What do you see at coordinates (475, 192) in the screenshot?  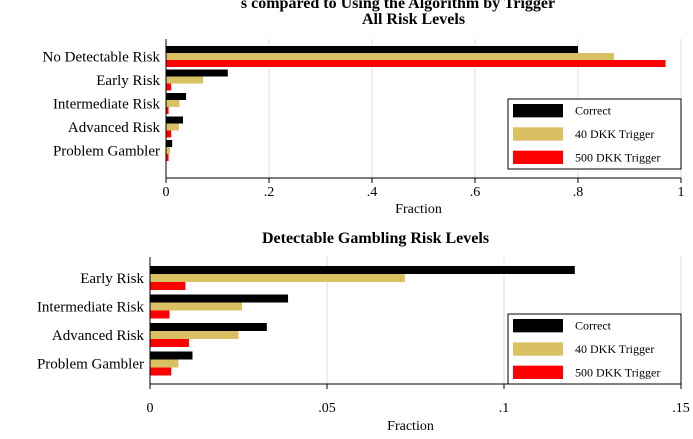 I see `x-tick-label: .6` at bounding box center [475, 192].